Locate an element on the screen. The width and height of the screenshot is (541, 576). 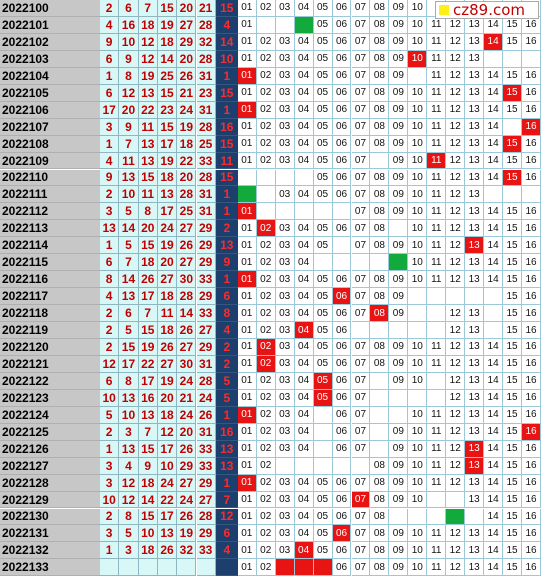
red-ball is located at coordinates (129, 567).